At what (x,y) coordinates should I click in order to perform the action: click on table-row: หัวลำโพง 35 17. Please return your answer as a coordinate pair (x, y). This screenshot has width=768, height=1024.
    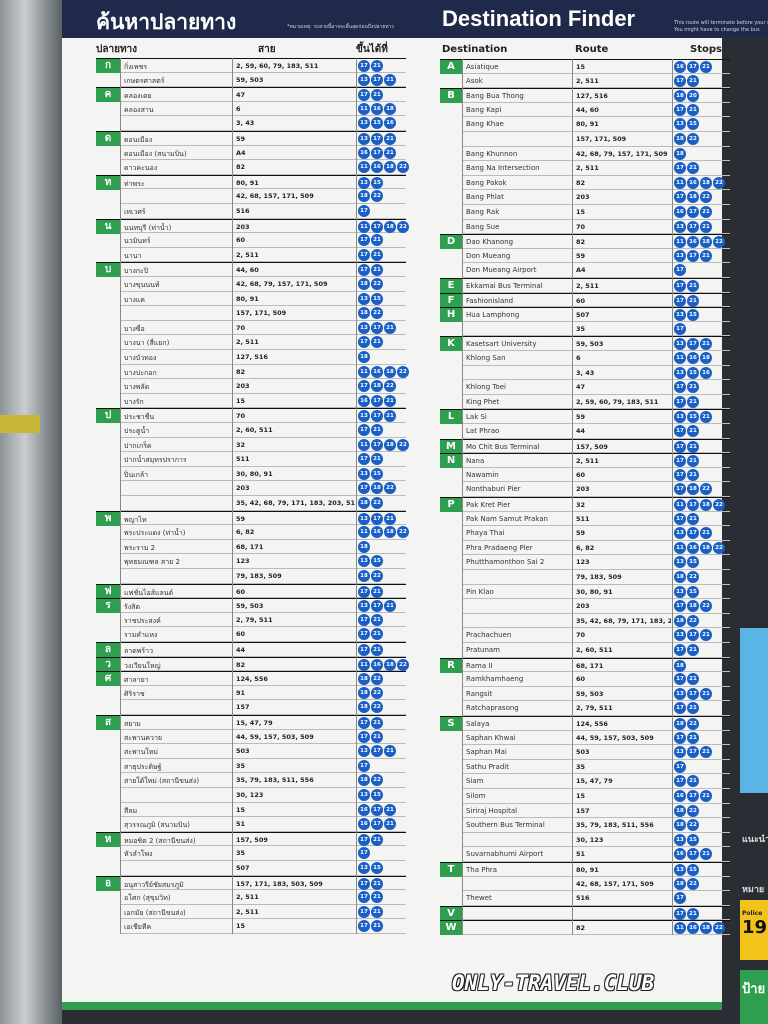
    Looking at the image, I should click on (263, 853).